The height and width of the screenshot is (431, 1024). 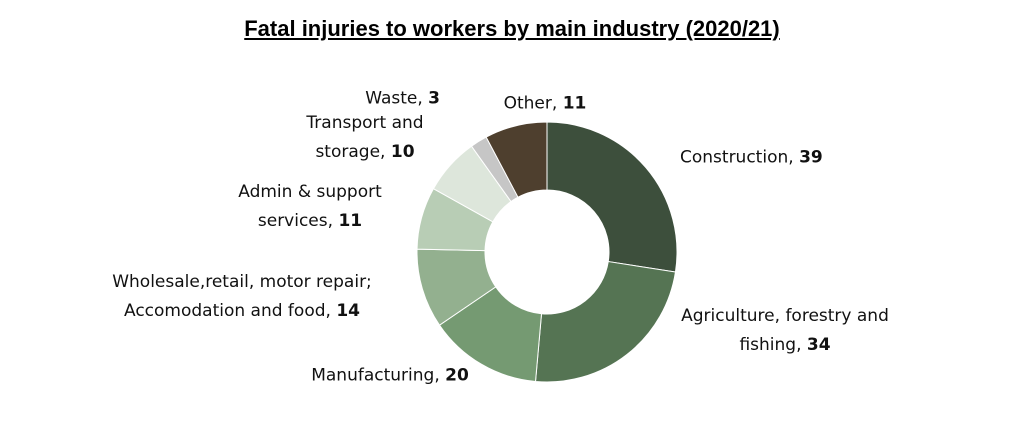 I want to click on slice-label: Construction, 39, so click(x=780, y=158).